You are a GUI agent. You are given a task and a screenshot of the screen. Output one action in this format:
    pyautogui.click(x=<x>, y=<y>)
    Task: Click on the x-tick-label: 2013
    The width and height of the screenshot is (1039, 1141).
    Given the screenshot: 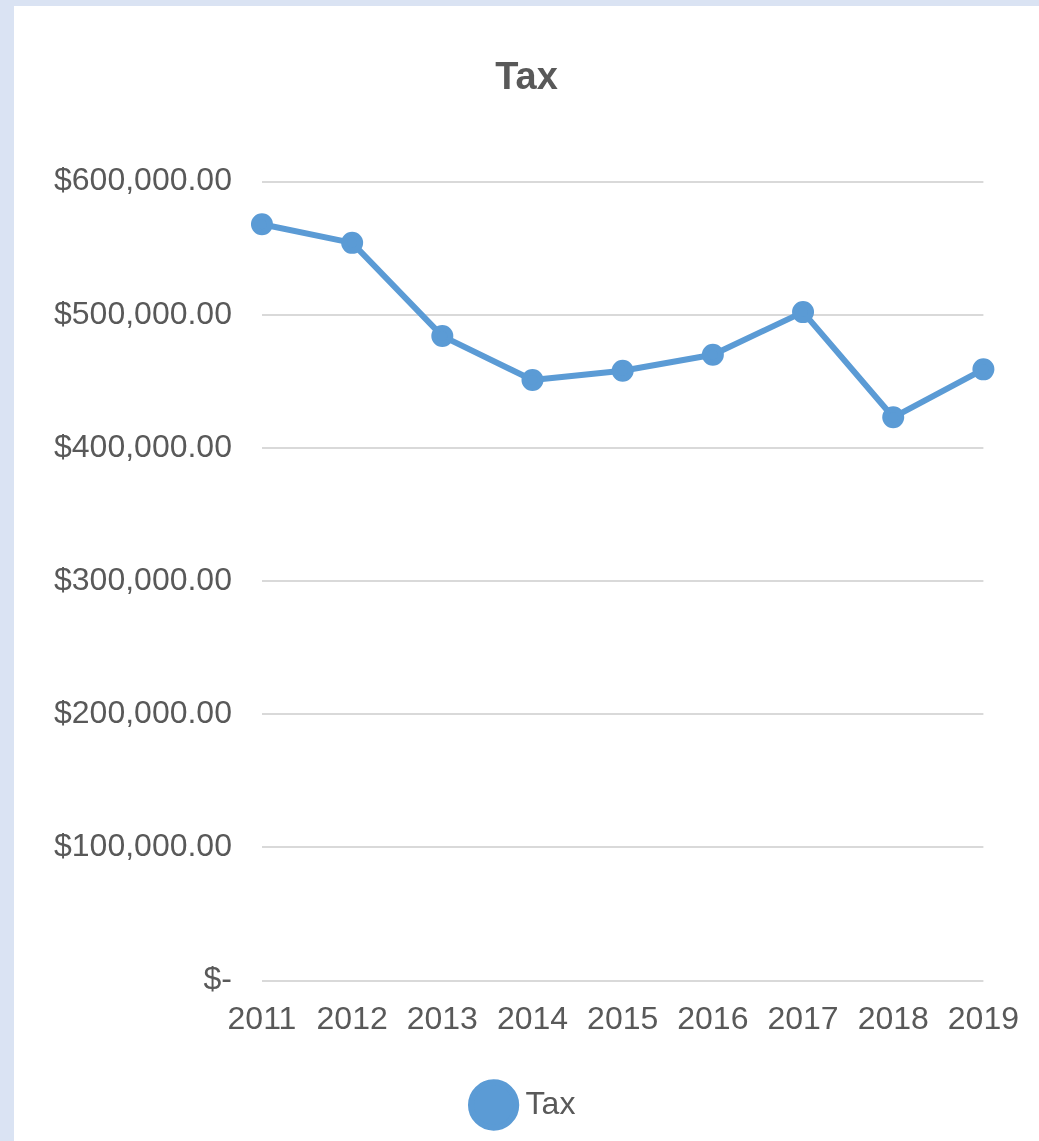 What is the action you would take?
    pyautogui.click(x=442, y=1017)
    